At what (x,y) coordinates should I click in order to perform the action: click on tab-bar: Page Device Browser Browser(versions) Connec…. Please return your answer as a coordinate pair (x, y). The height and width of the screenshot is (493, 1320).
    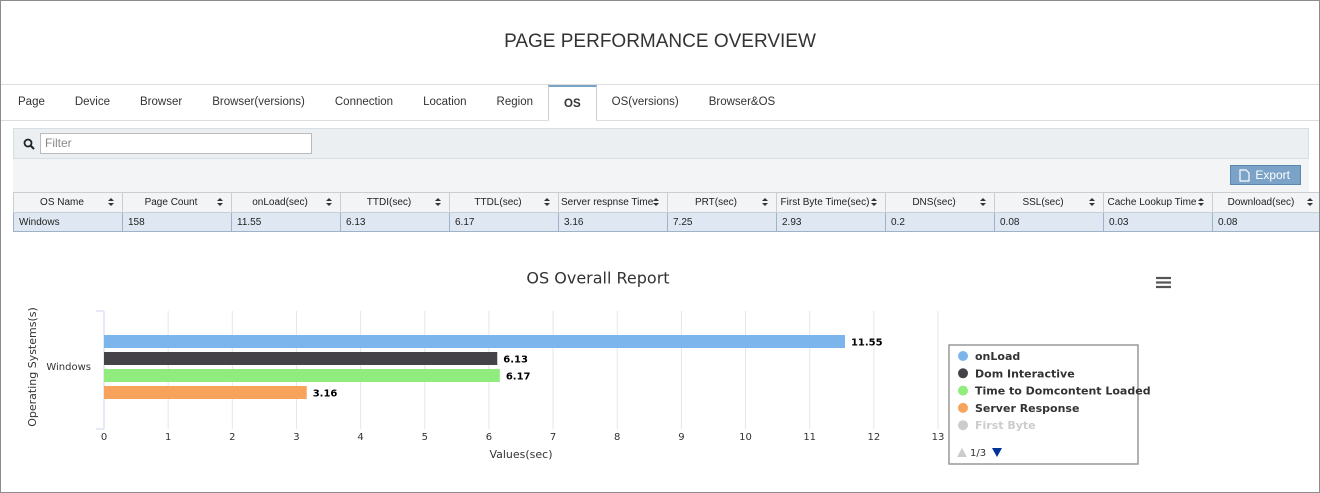
    Looking at the image, I should click on (660, 102).